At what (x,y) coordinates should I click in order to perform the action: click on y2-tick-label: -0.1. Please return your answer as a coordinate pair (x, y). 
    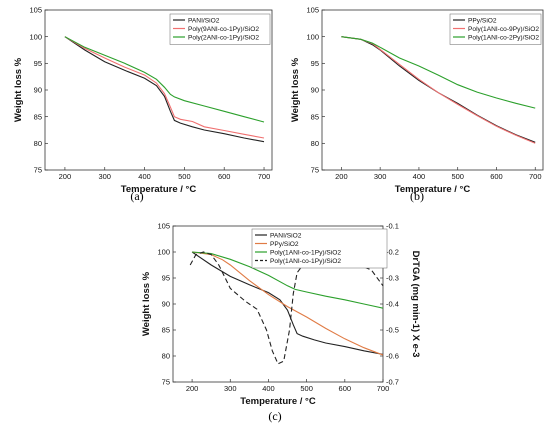
    Looking at the image, I should click on (392, 226).